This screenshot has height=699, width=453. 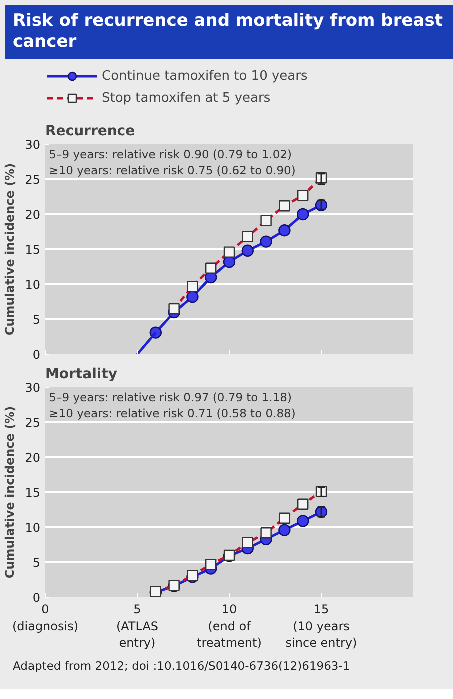 I want to click on legend-label: Continue tamoxifen to 10 years, so click(x=205, y=76).